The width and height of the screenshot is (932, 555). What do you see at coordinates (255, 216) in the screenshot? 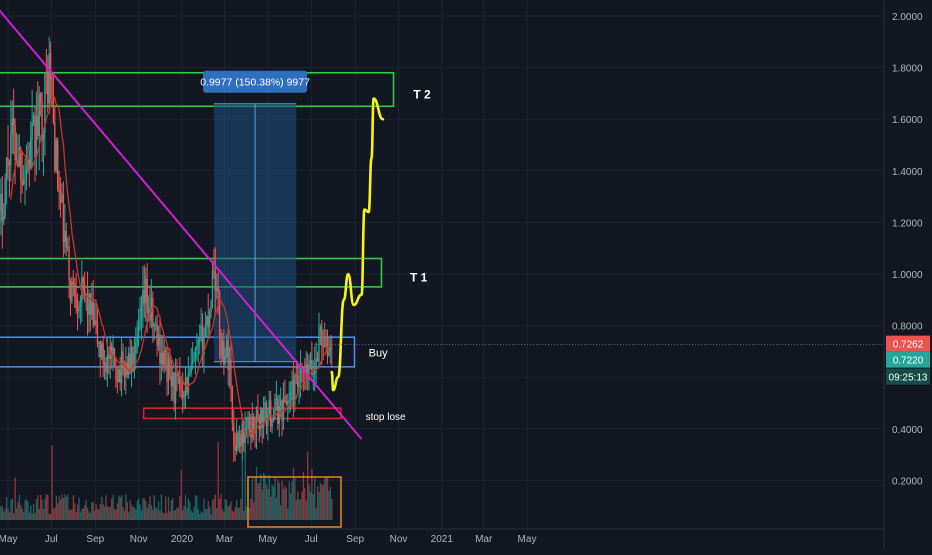
I see `measure-tool: 0.9977 (150.38%) 9977` at bounding box center [255, 216].